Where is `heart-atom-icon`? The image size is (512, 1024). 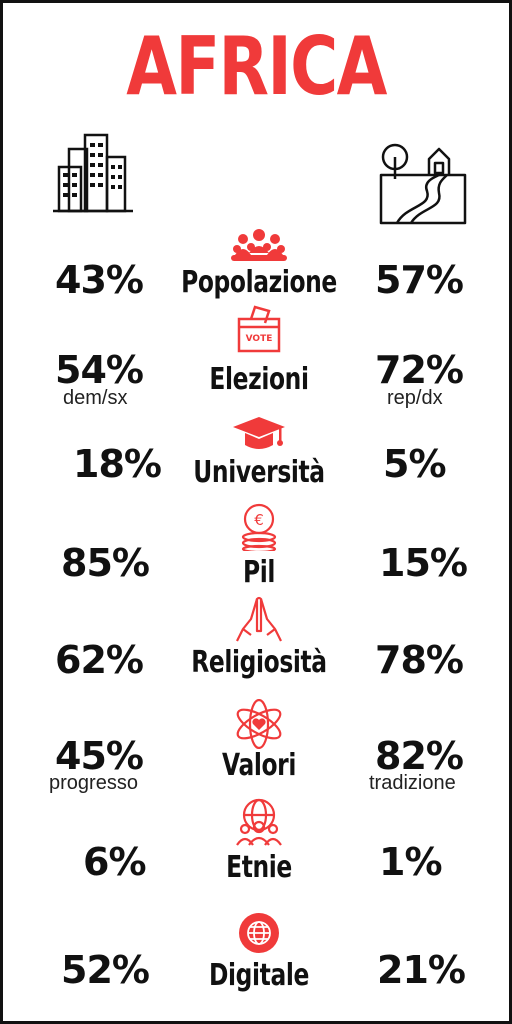 heart-atom-icon is located at coordinates (259, 724).